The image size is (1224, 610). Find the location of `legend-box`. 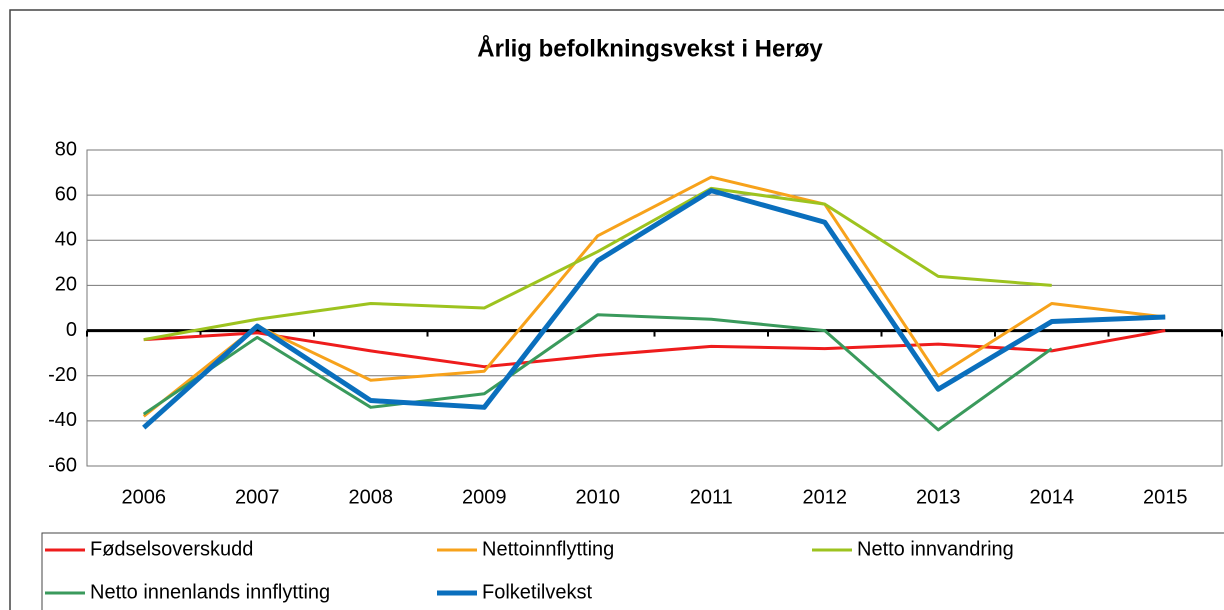

legend-box is located at coordinates (632, 571).